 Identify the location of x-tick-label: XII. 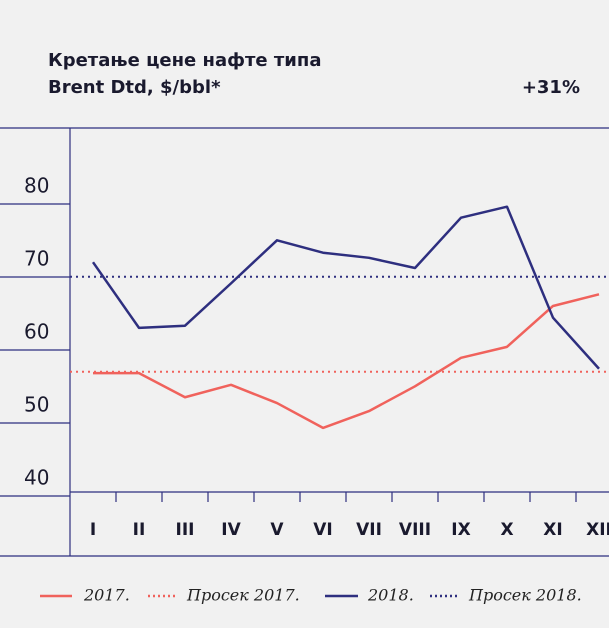
(597, 530).